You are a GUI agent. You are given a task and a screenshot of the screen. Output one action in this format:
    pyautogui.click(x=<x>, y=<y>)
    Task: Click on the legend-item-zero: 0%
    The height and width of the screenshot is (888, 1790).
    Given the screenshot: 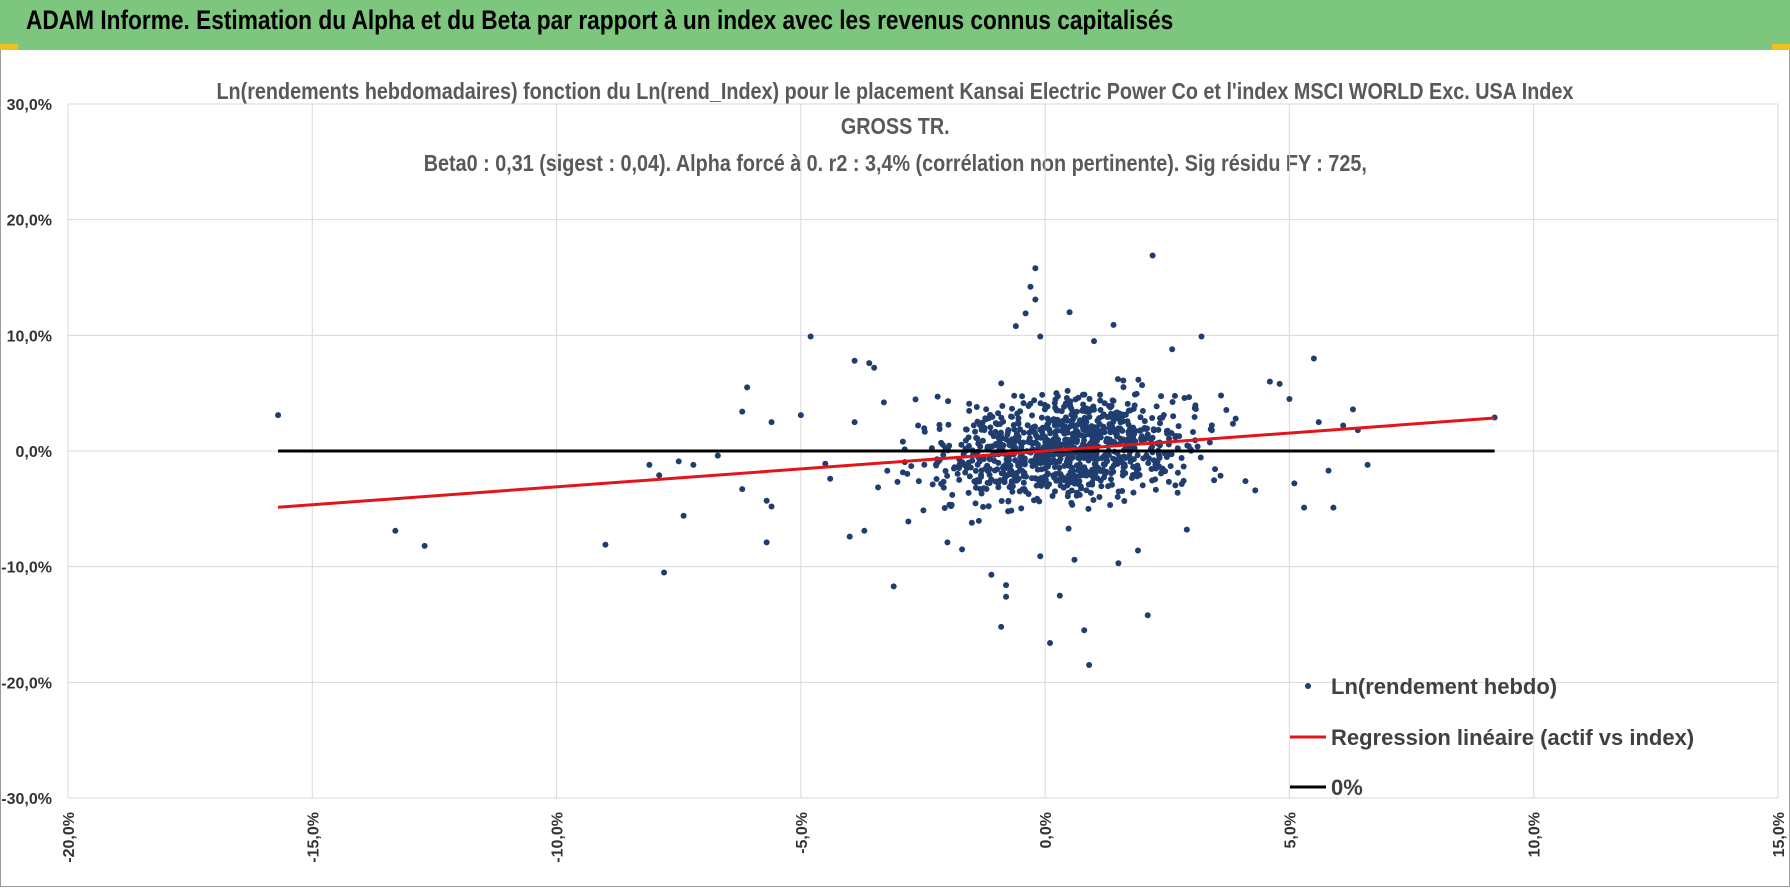 What is the action you would take?
    pyautogui.click(x=1326, y=787)
    